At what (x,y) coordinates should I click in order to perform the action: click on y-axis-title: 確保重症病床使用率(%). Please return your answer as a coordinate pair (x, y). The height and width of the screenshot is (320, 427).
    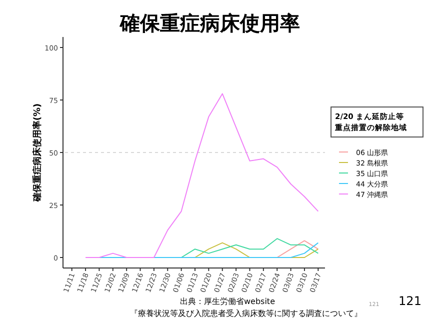
    Looking at the image, I should click on (37, 153).